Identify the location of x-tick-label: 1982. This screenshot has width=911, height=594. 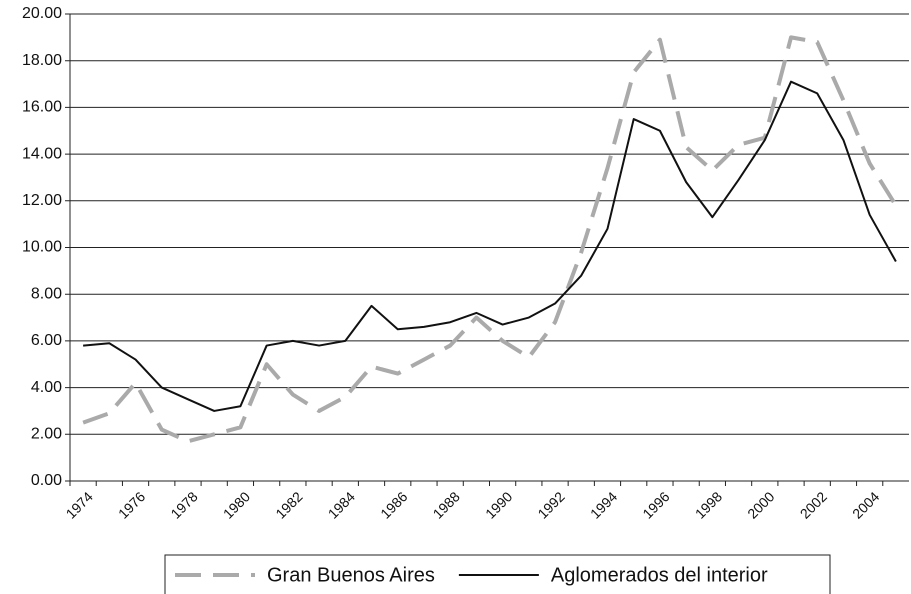
(288, 504).